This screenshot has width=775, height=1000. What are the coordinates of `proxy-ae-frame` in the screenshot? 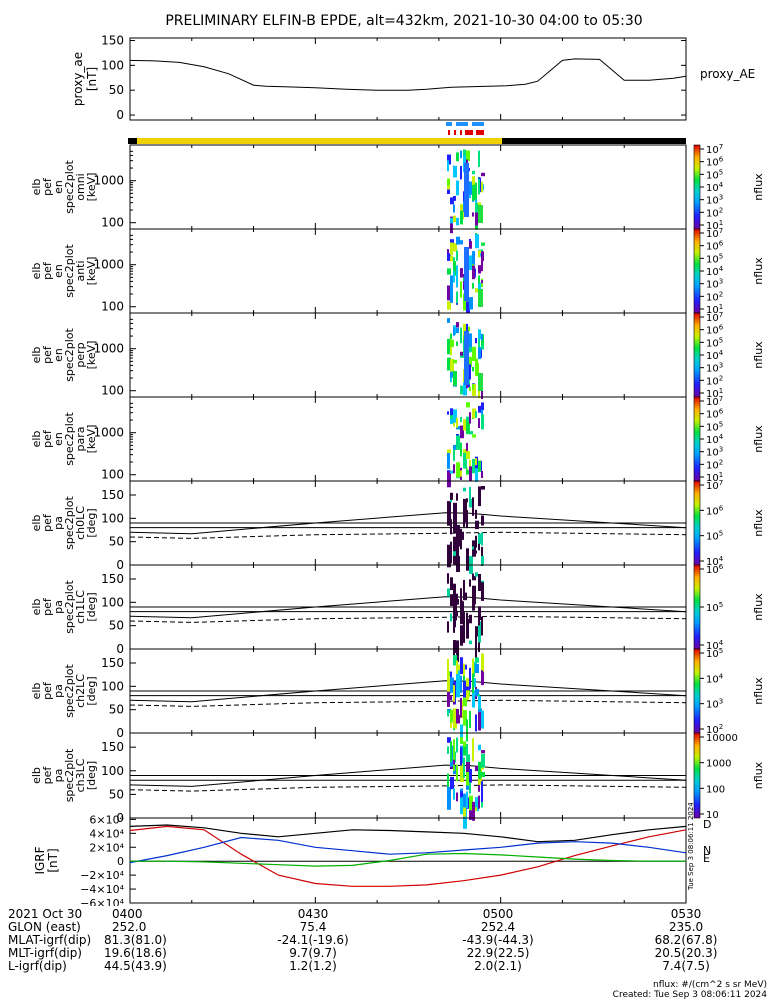 It's located at (408, 79).